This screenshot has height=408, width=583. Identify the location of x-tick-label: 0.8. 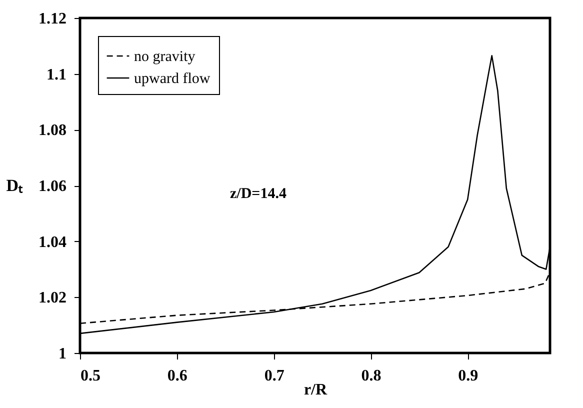
(371, 376).